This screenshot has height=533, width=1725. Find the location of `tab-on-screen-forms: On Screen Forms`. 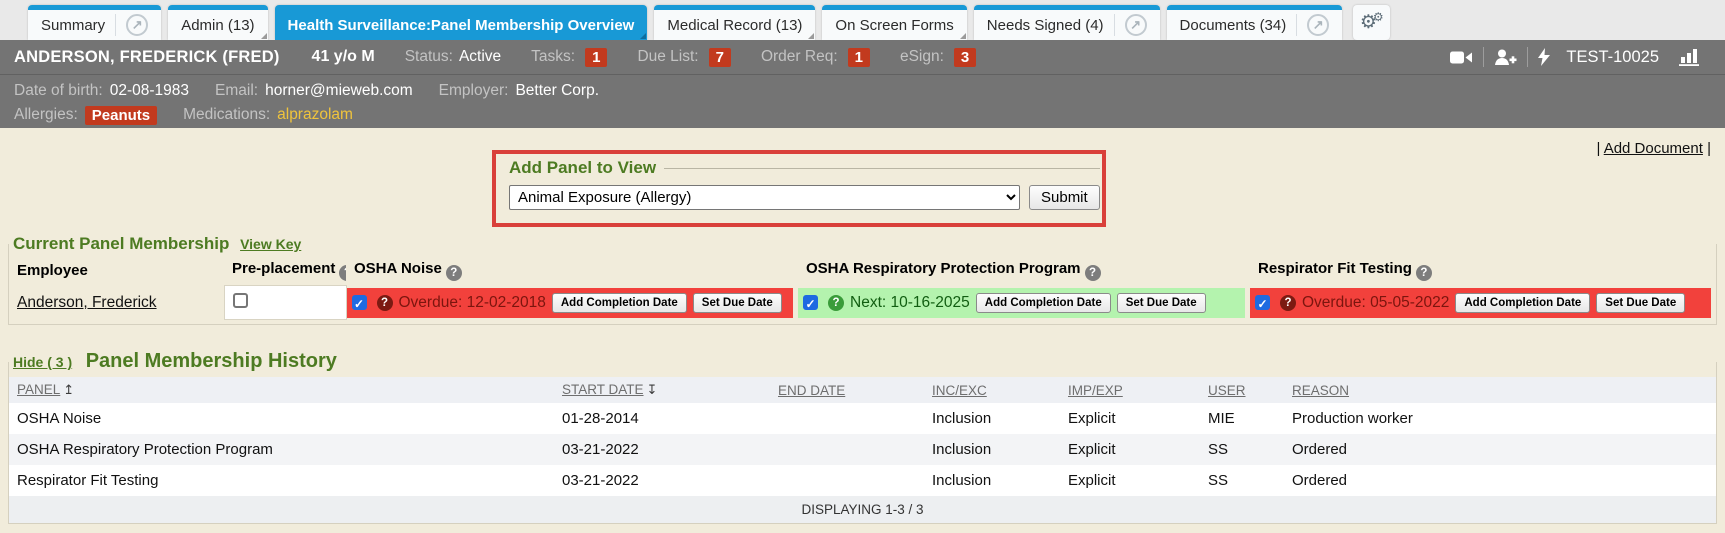

tab-on-screen-forms: On Screen Forms is located at coordinates (894, 22).